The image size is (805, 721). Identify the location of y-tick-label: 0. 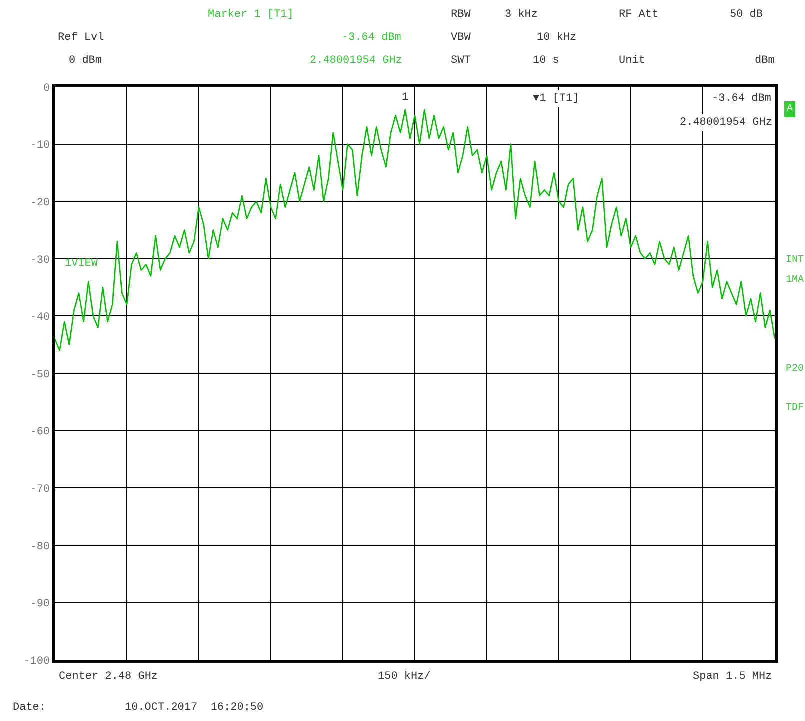
(46, 88).